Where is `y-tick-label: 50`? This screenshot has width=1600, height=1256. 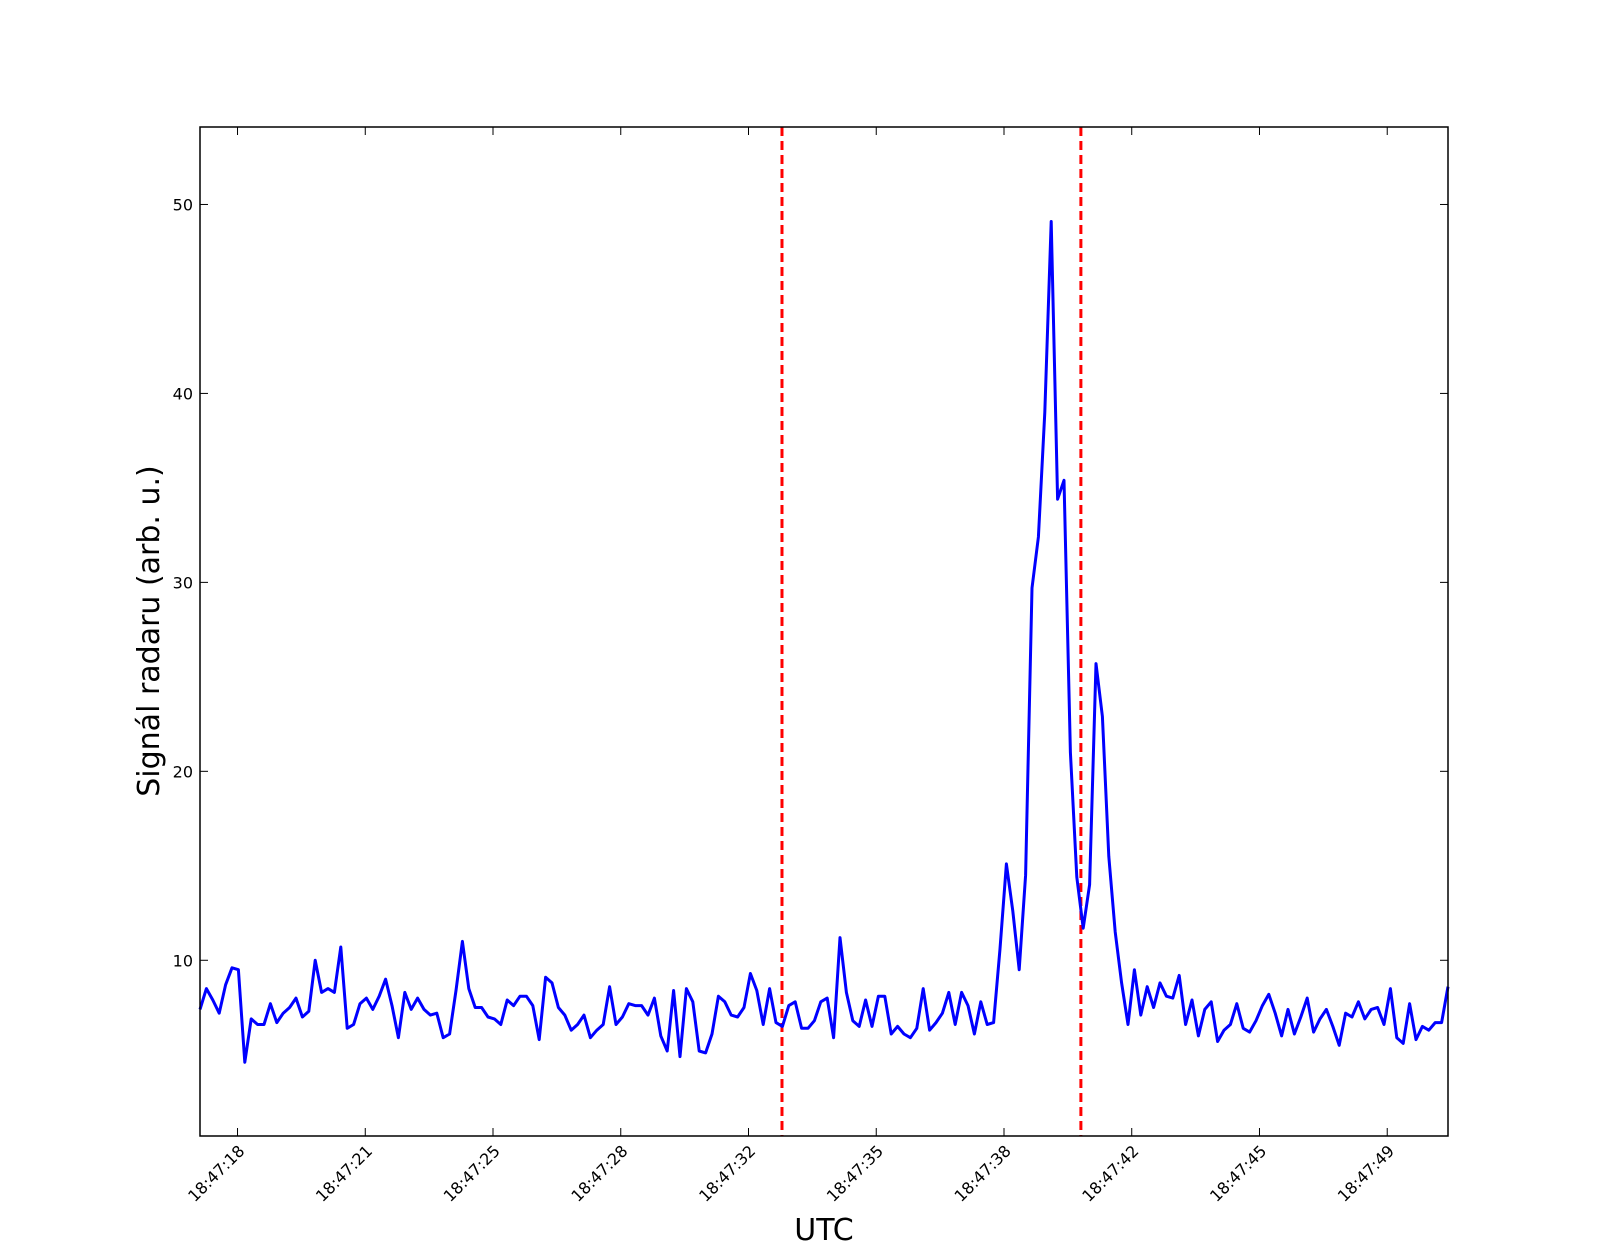
y-tick-label: 50 is located at coordinates (183, 204).